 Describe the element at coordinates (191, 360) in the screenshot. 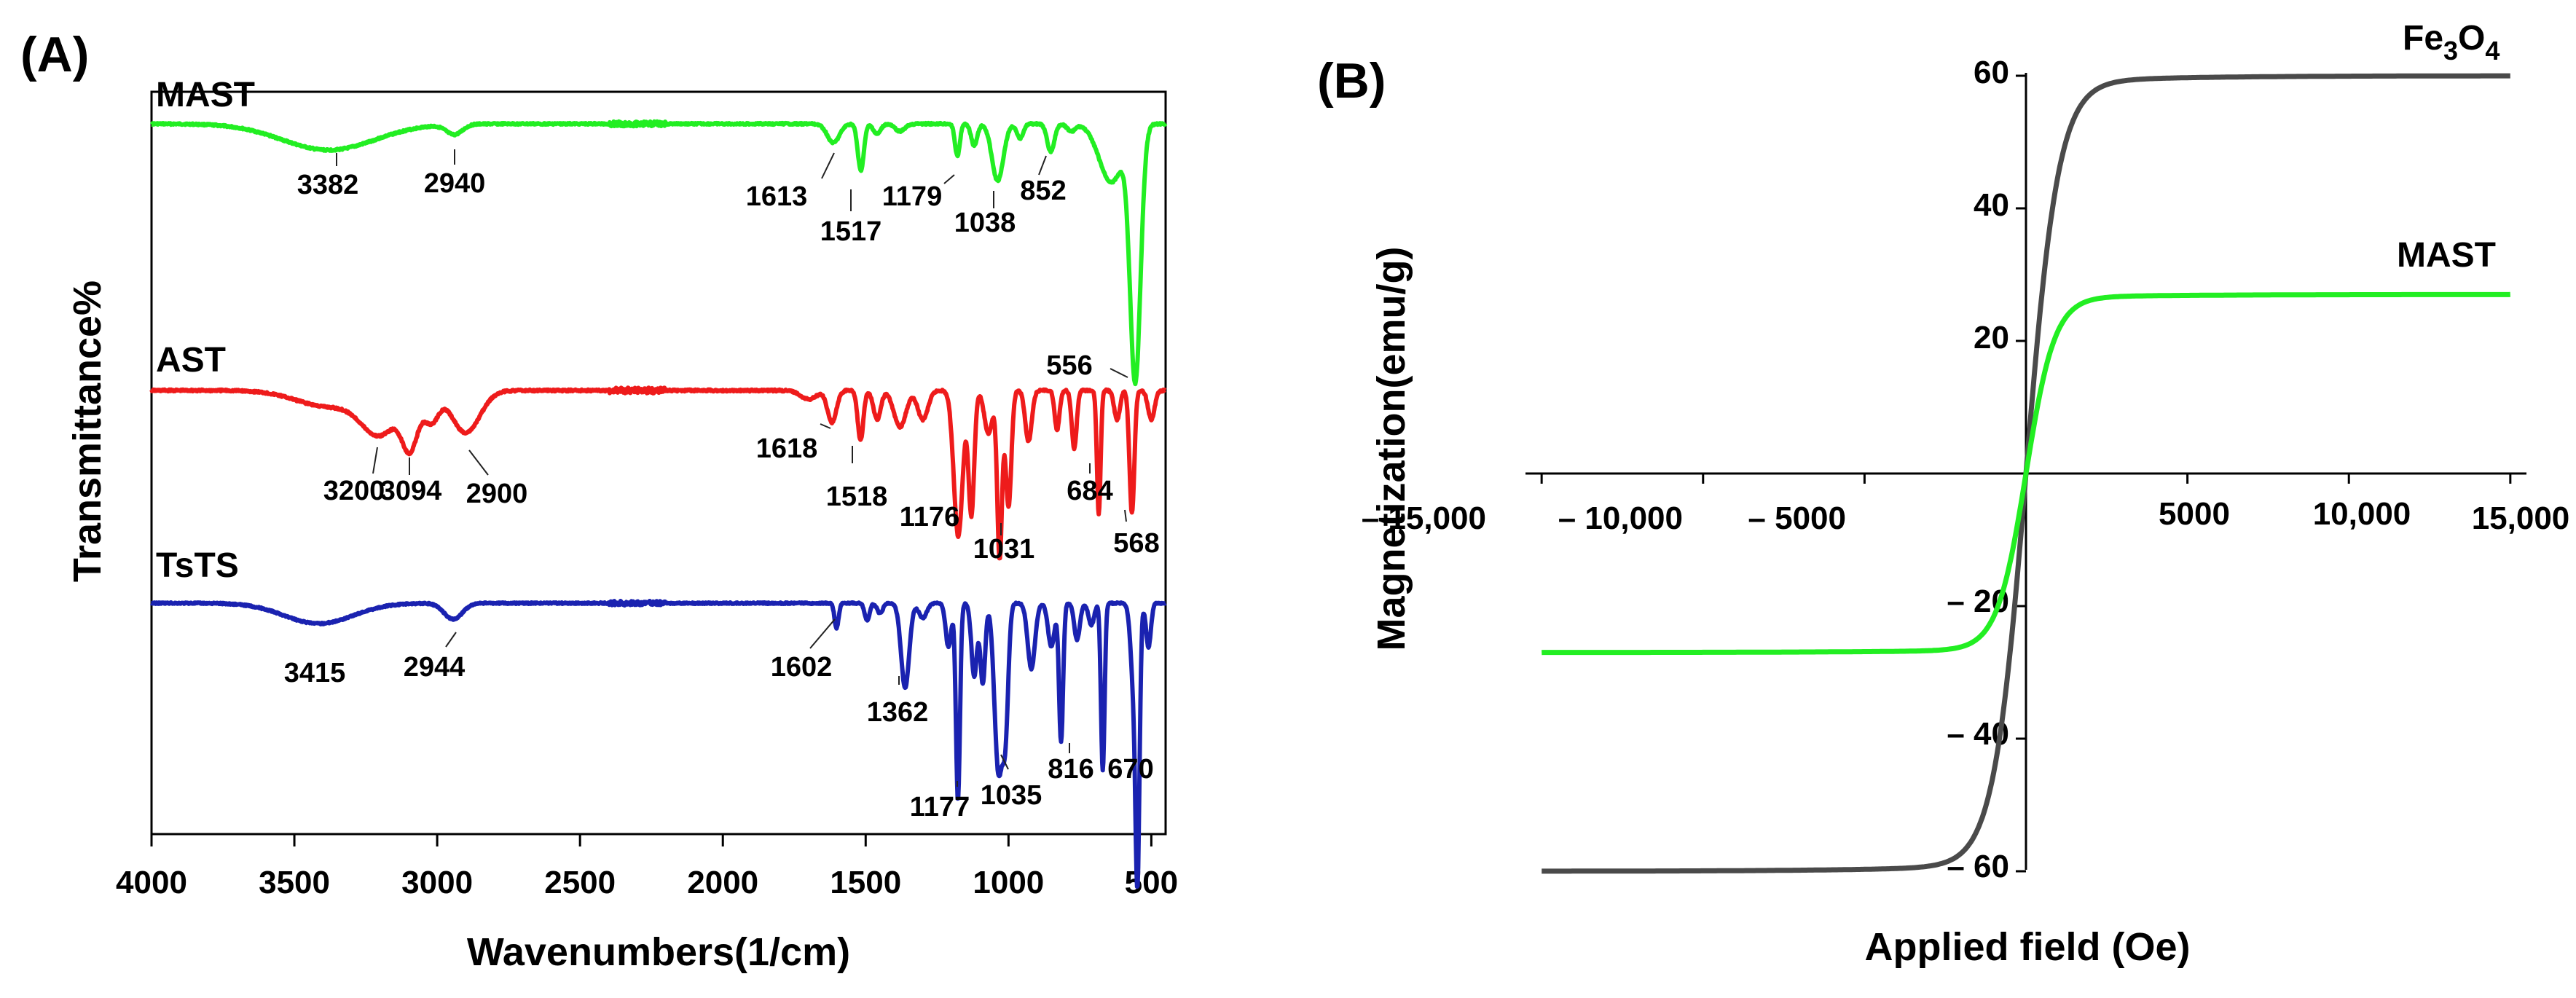

I see `series-label-ast: AST` at that location.